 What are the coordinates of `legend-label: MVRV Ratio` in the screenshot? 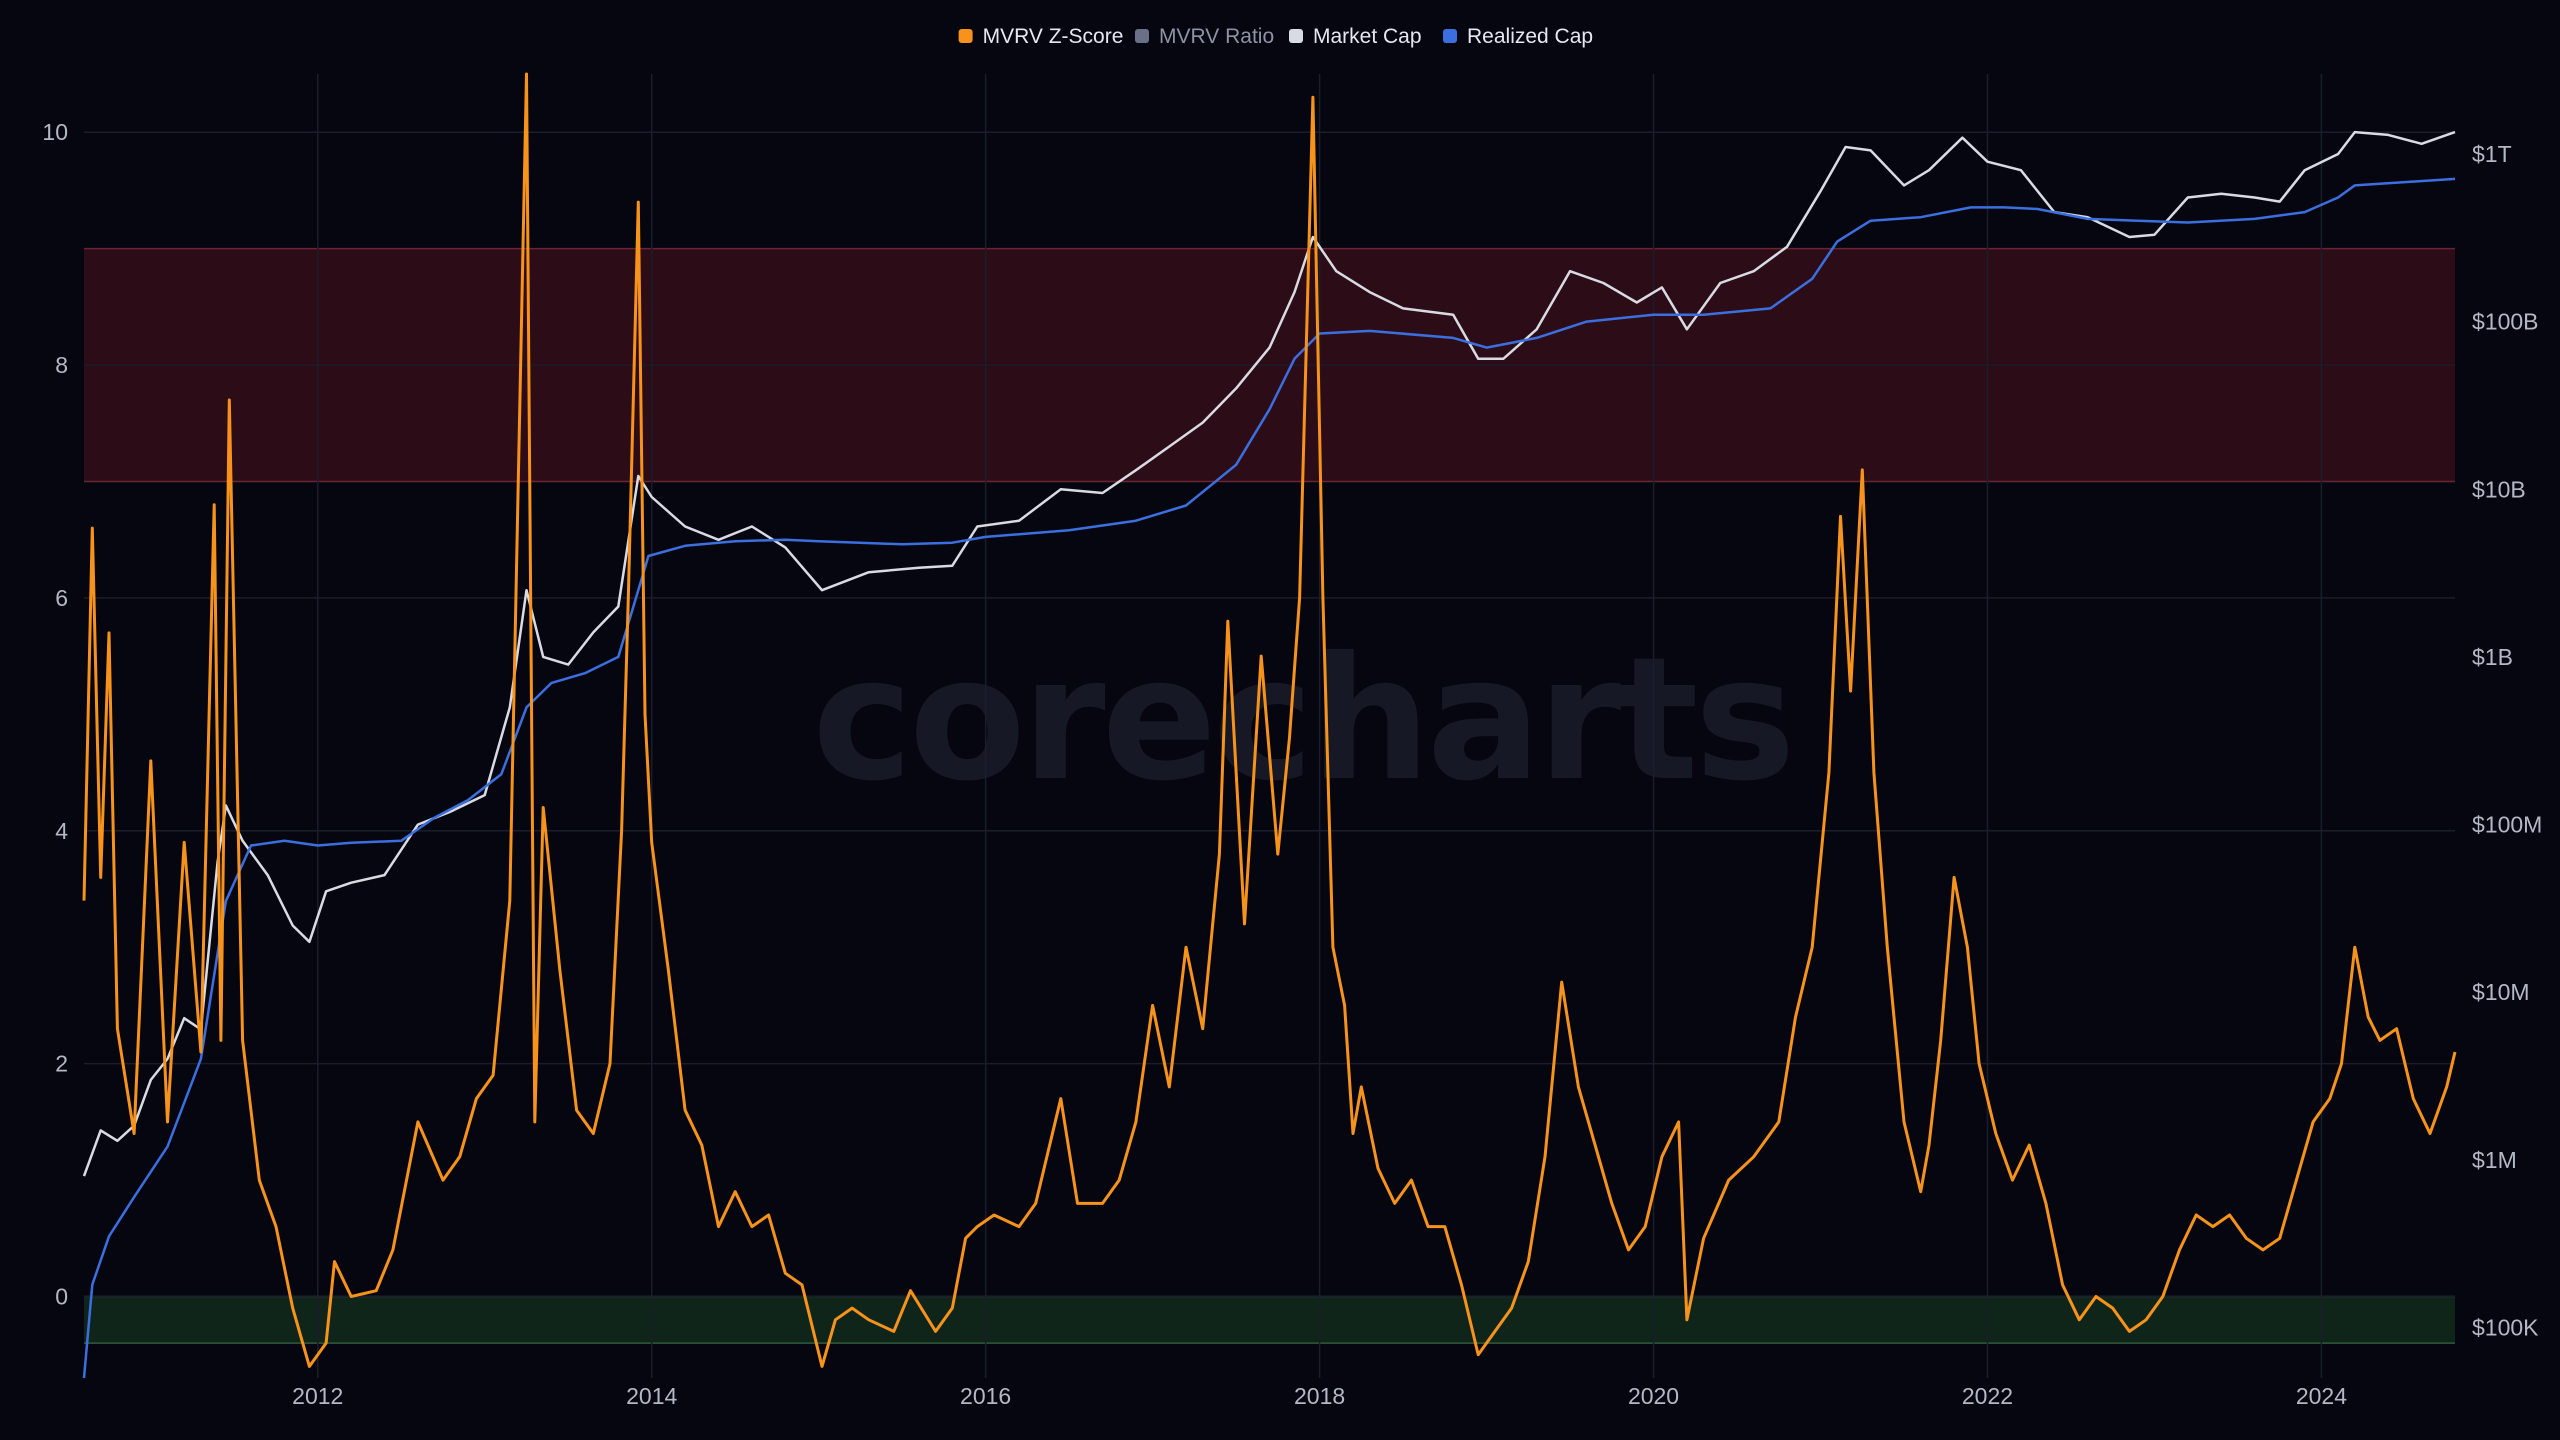 It's located at (1216, 36).